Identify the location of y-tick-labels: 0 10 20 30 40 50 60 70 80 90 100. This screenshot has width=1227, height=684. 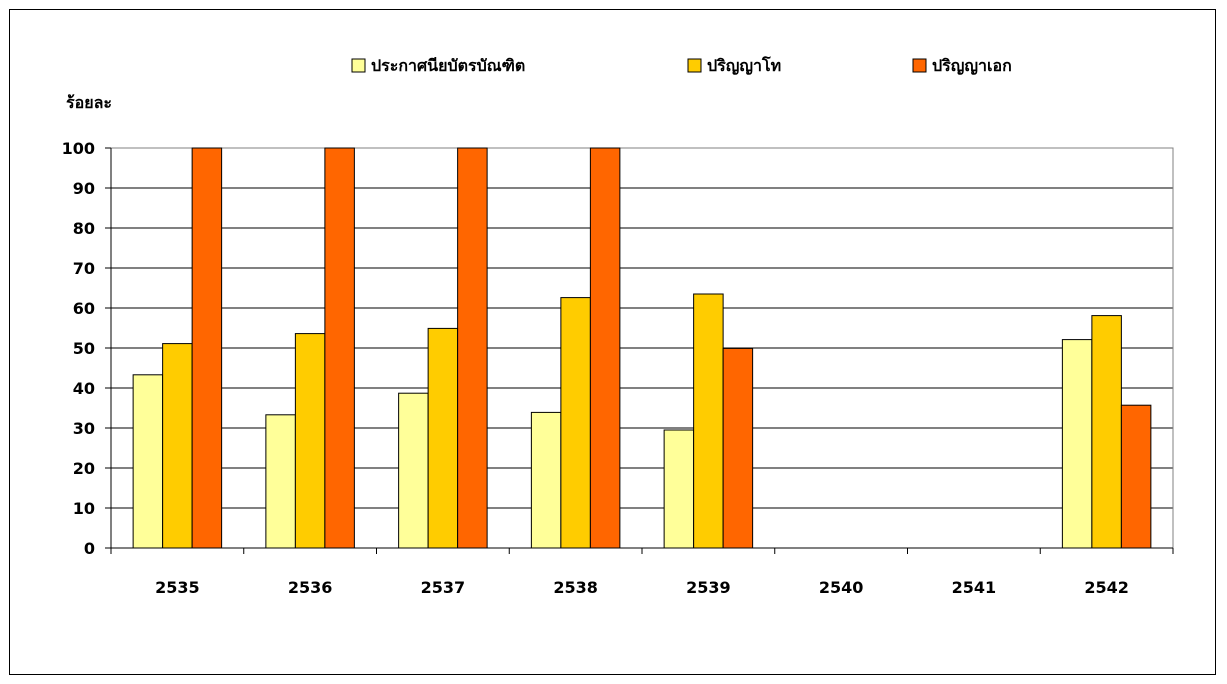
(78, 348).